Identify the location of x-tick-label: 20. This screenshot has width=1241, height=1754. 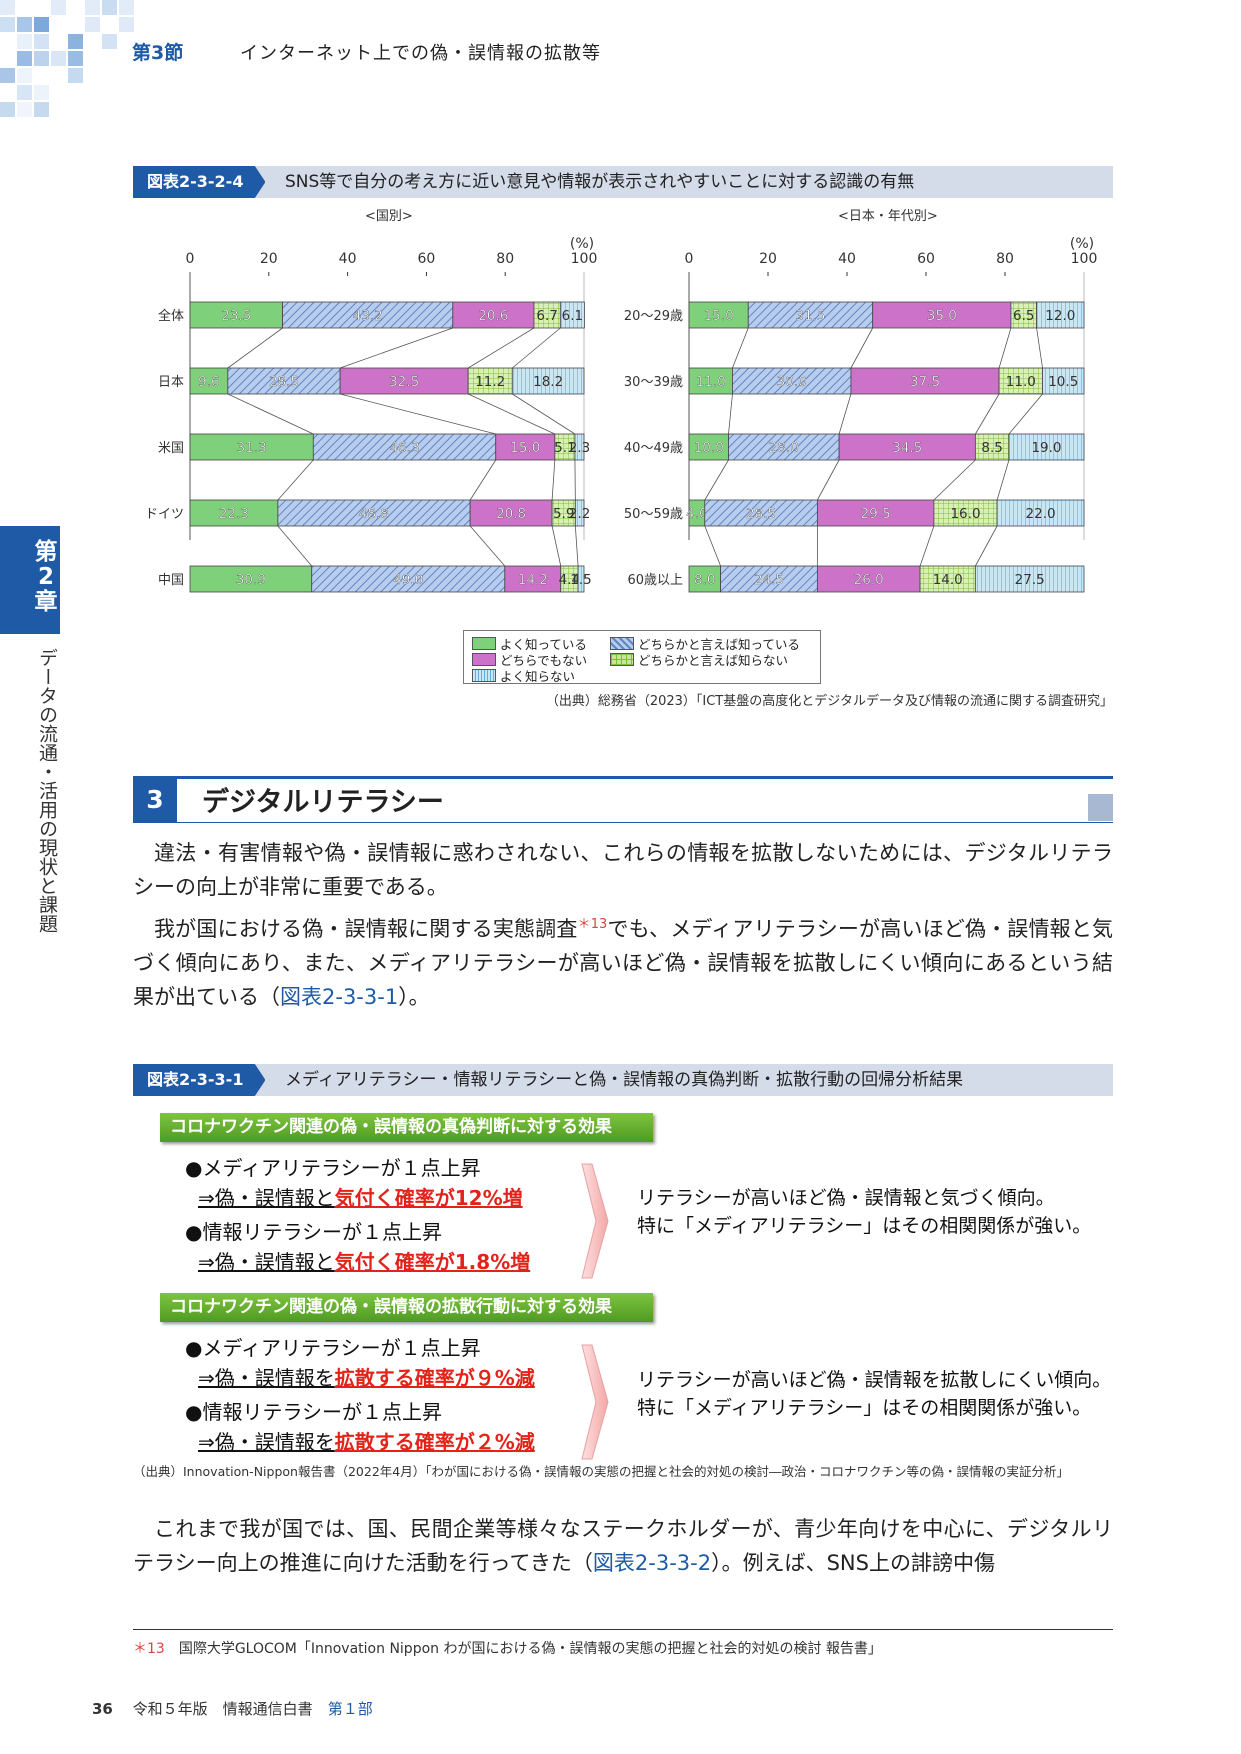
(269, 259).